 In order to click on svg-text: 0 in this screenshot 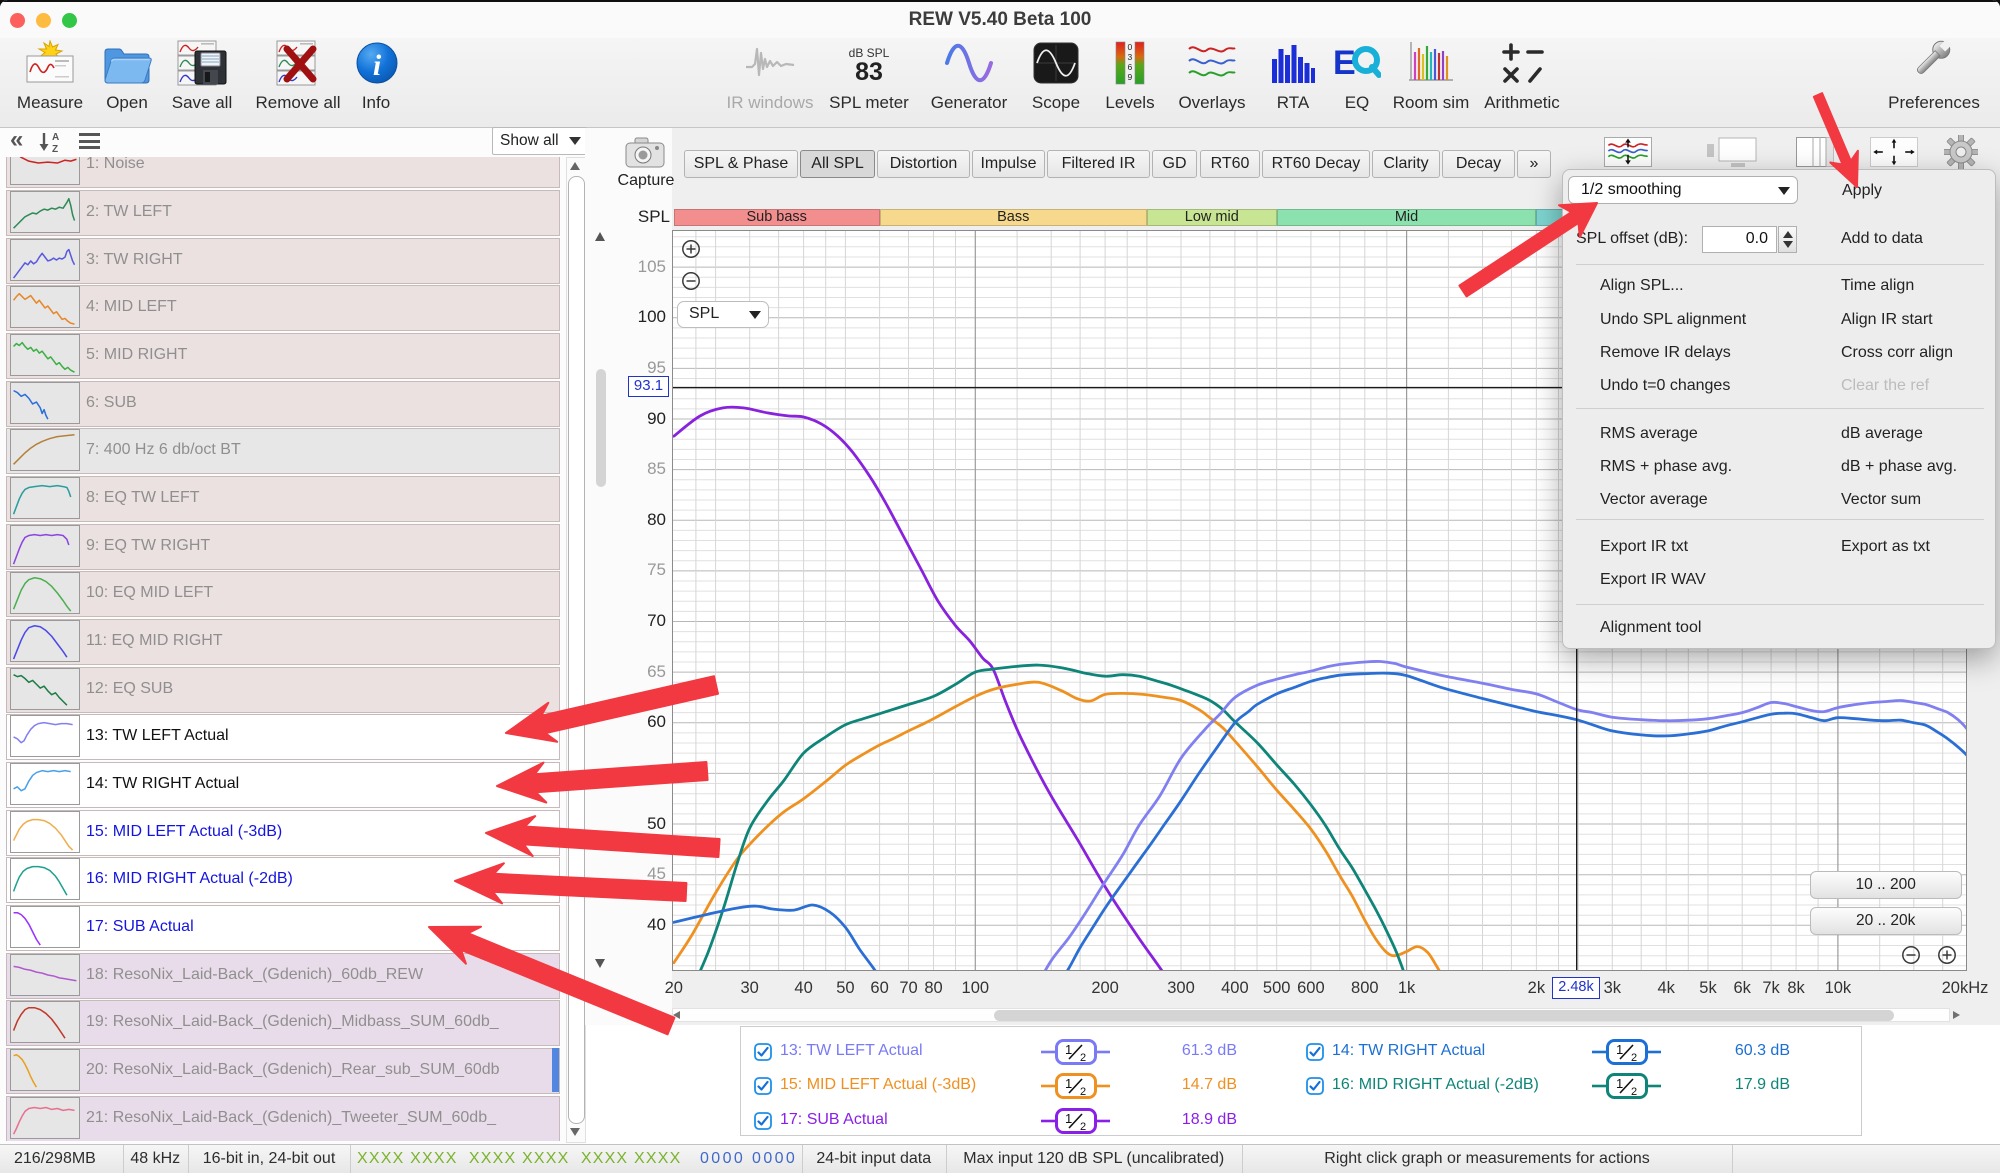, I will do `click(1130, 47)`.